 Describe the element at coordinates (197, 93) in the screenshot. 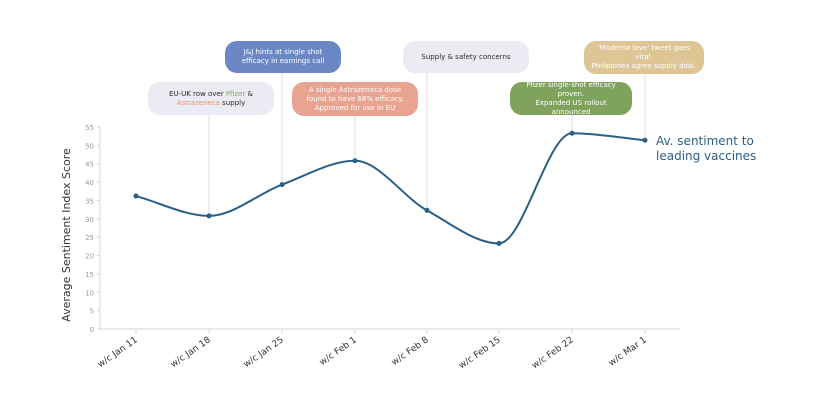

I see `annotation-text: EU-UK row over` at that location.